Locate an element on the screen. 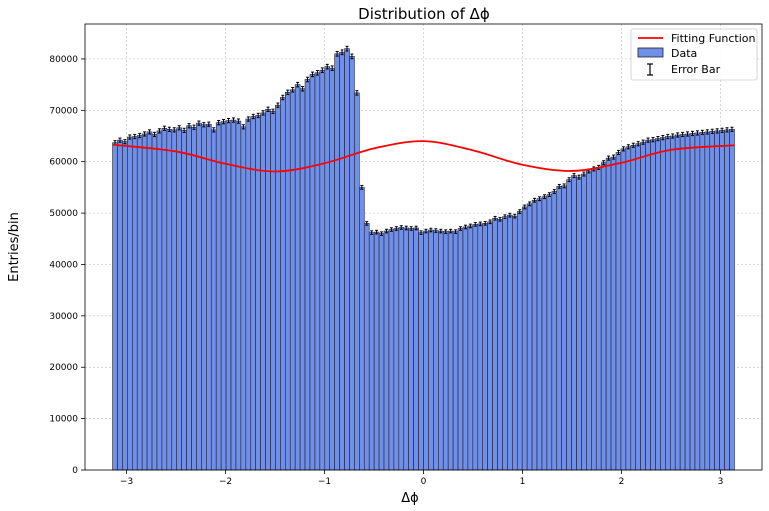 The image size is (769, 511). x-axis-title: Δϕ is located at coordinates (409, 498).